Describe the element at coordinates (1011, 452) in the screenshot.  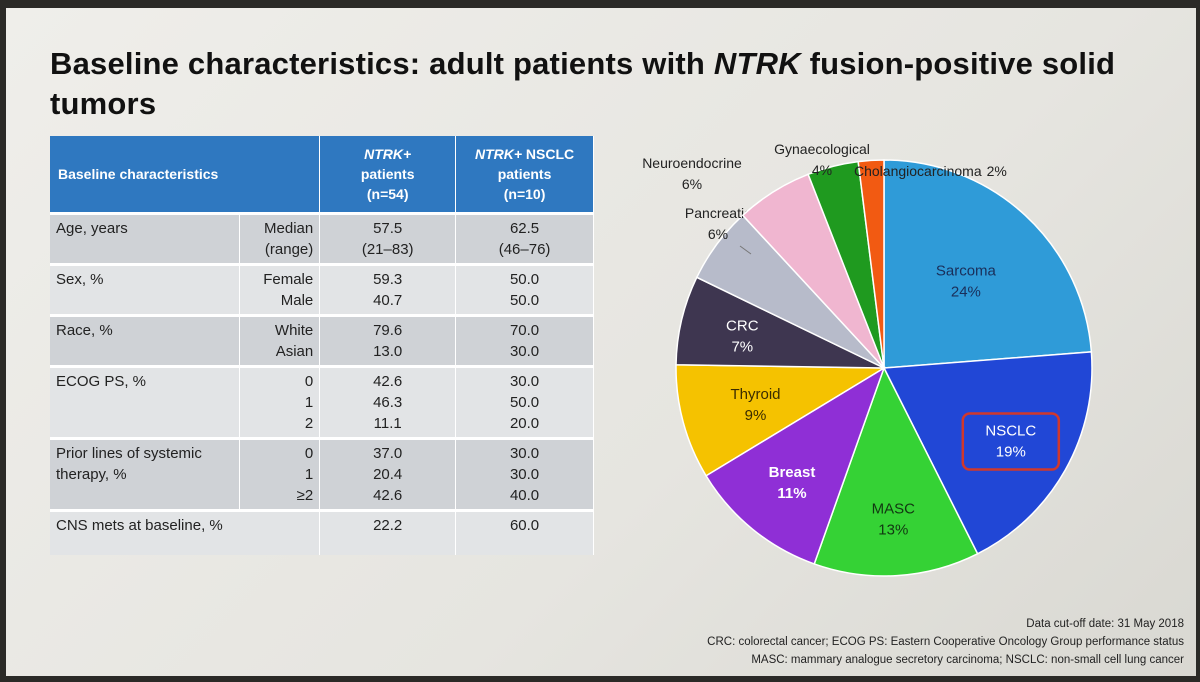
I see `slice-value-nsclc: 19%` at that location.